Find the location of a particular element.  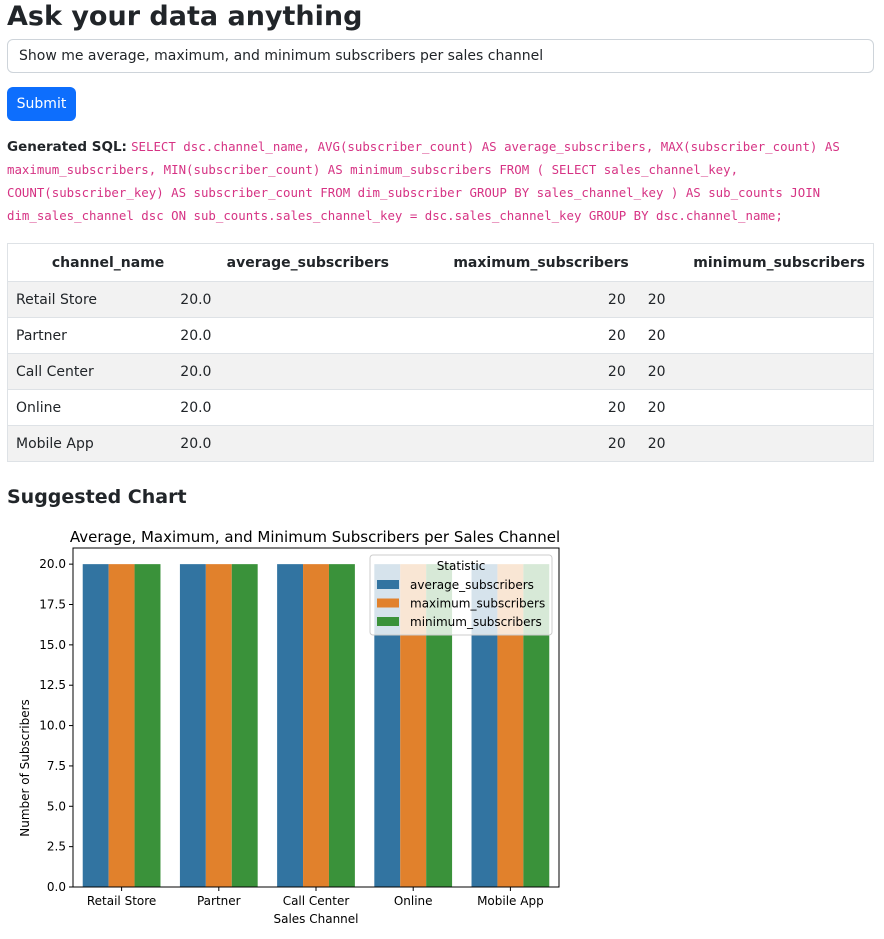

table-cell: Online is located at coordinates (90, 407).